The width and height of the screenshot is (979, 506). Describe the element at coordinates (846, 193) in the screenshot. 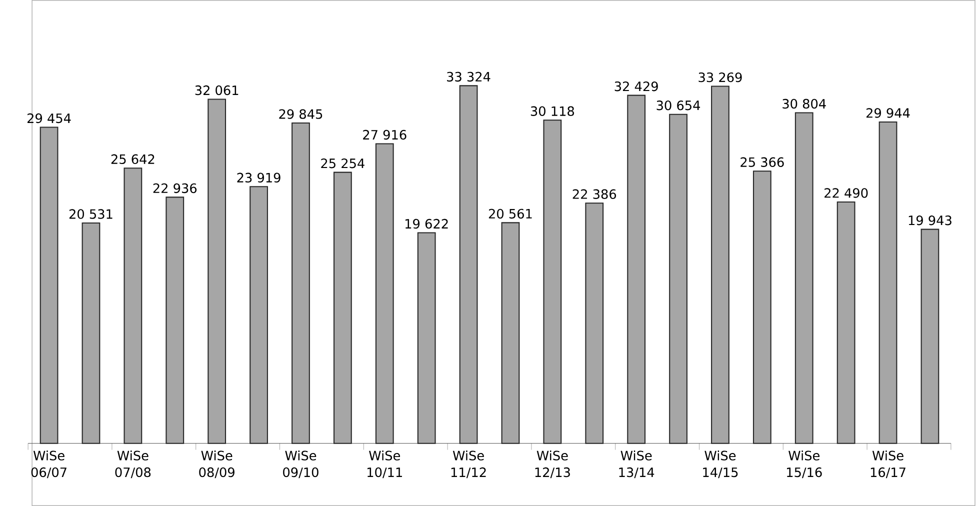

I see `data-label: 22 490` at that location.